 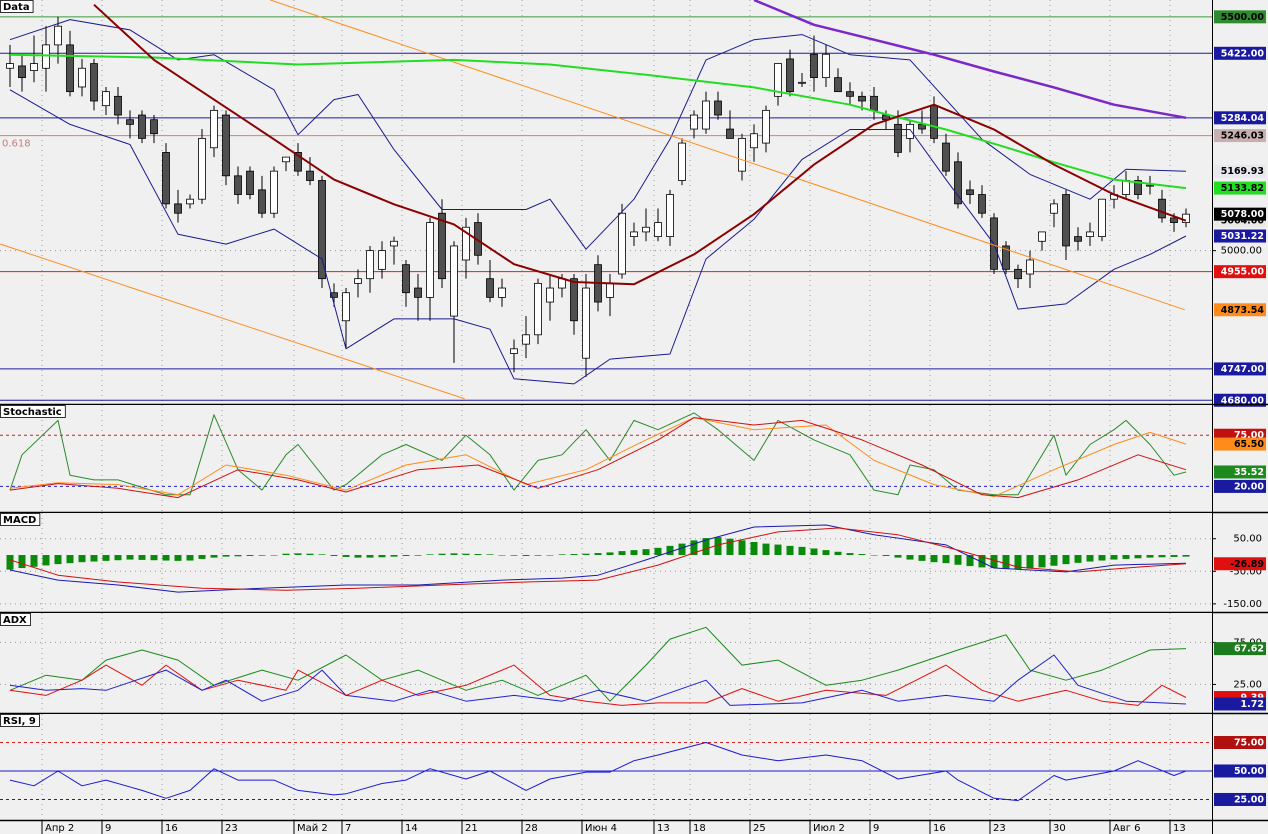 I want to click on x-tick-label: 16, so click(x=939, y=828).